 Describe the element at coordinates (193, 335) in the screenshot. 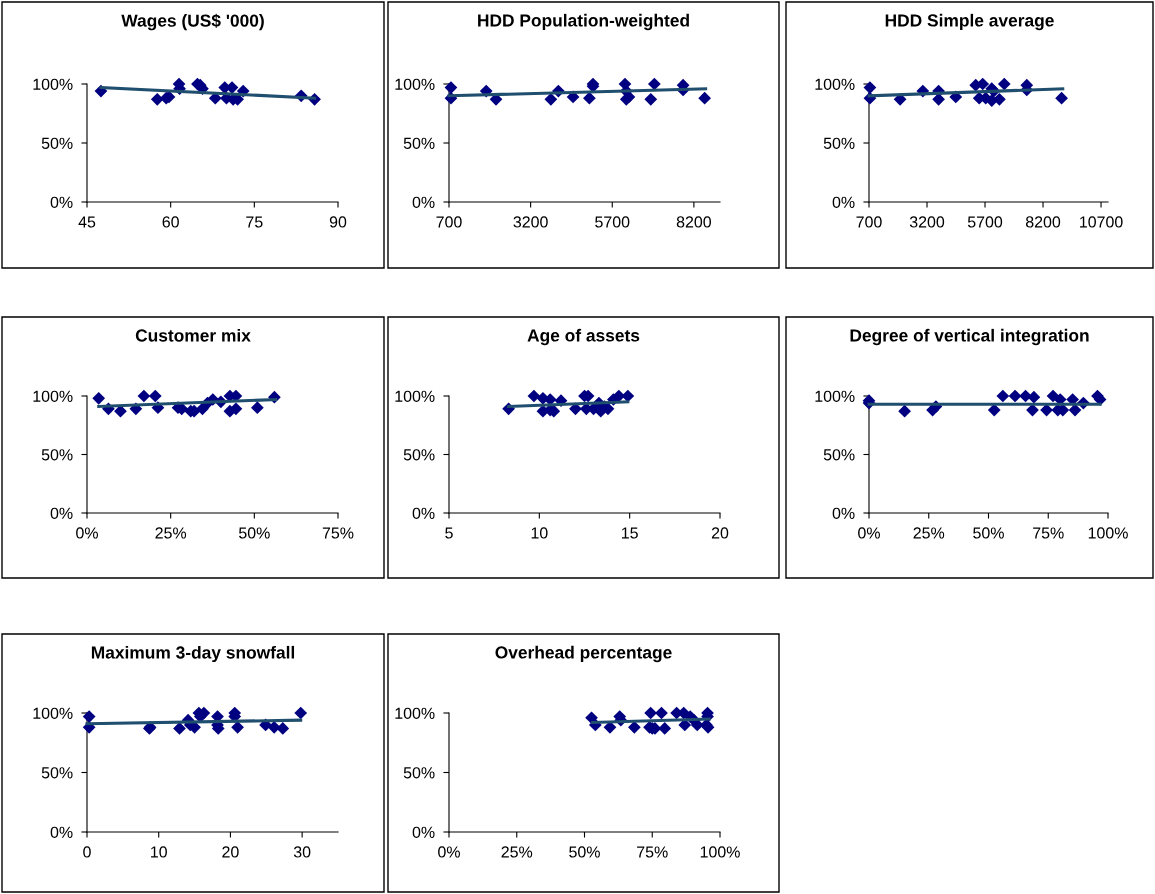

I see `chart-title: Customer mix` at that location.